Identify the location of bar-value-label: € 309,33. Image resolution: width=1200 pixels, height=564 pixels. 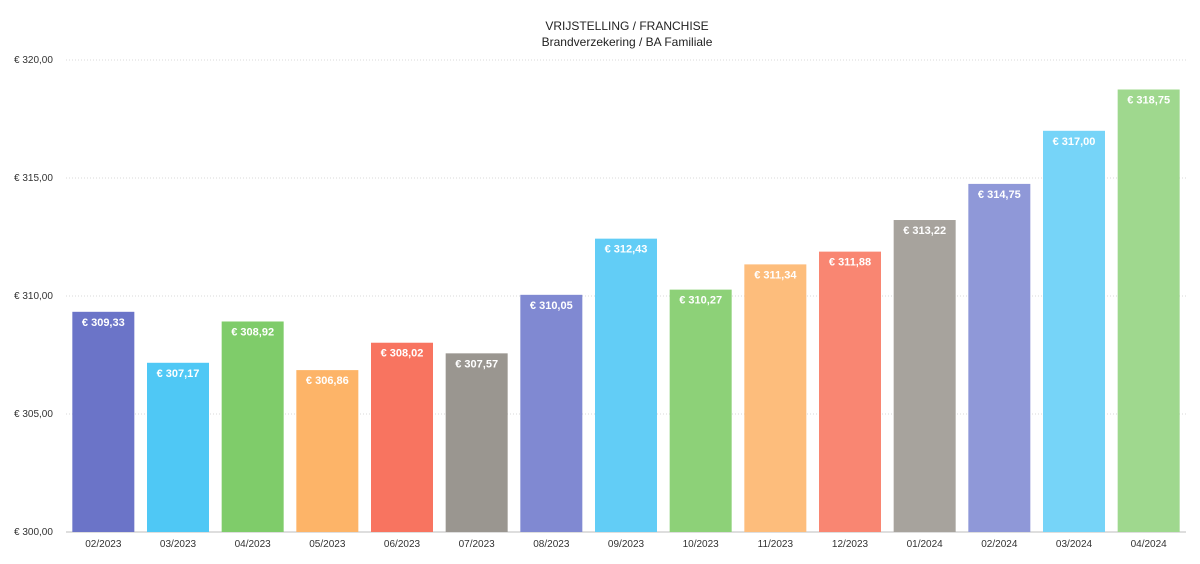
(103, 323).